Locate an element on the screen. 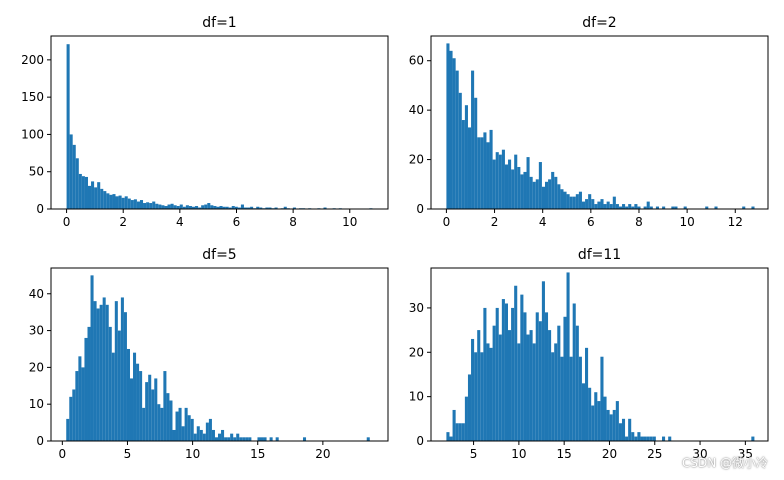 This screenshot has height=480, width=784. x-tick-label: 10 is located at coordinates (686, 222).